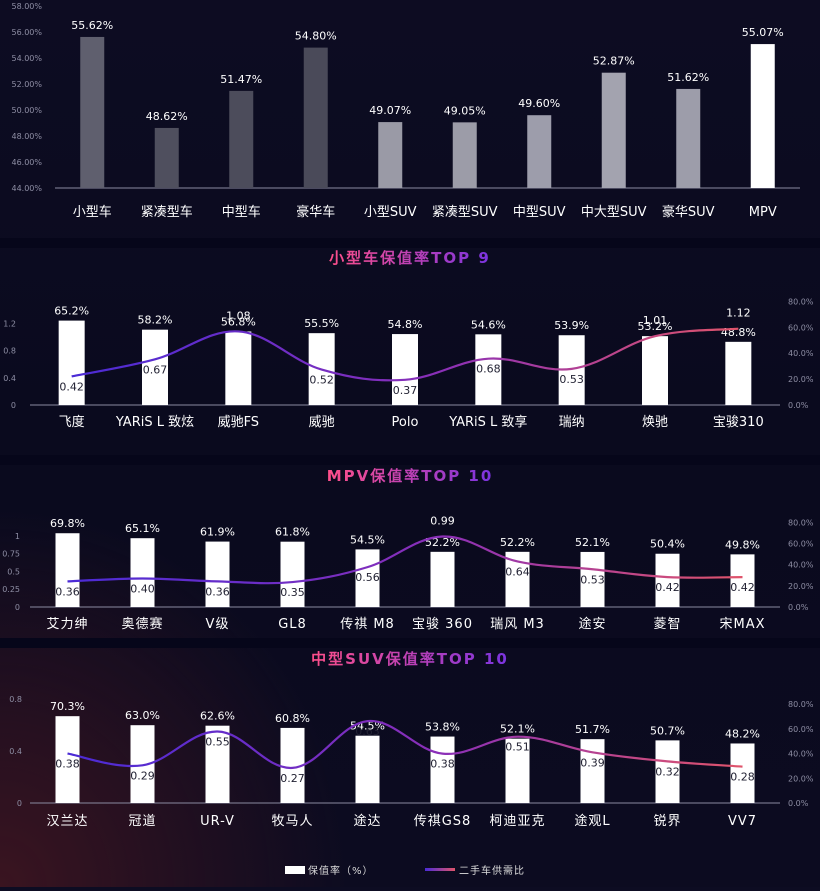 The image size is (820, 891). Describe the element at coordinates (92, 212) in the screenshot. I see `category-label: 小型车` at that location.